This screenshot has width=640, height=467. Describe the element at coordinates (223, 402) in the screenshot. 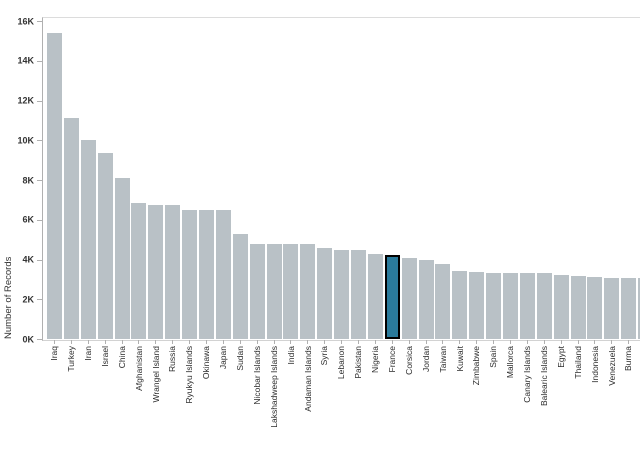

I see `x-label-wrapper: Japan` at that location.